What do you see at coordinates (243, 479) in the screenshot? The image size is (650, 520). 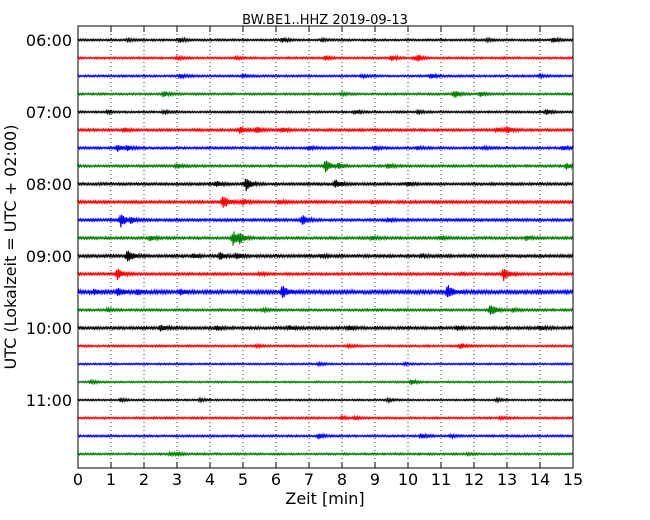 I see `x-tick-label: 5` at bounding box center [243, 479].